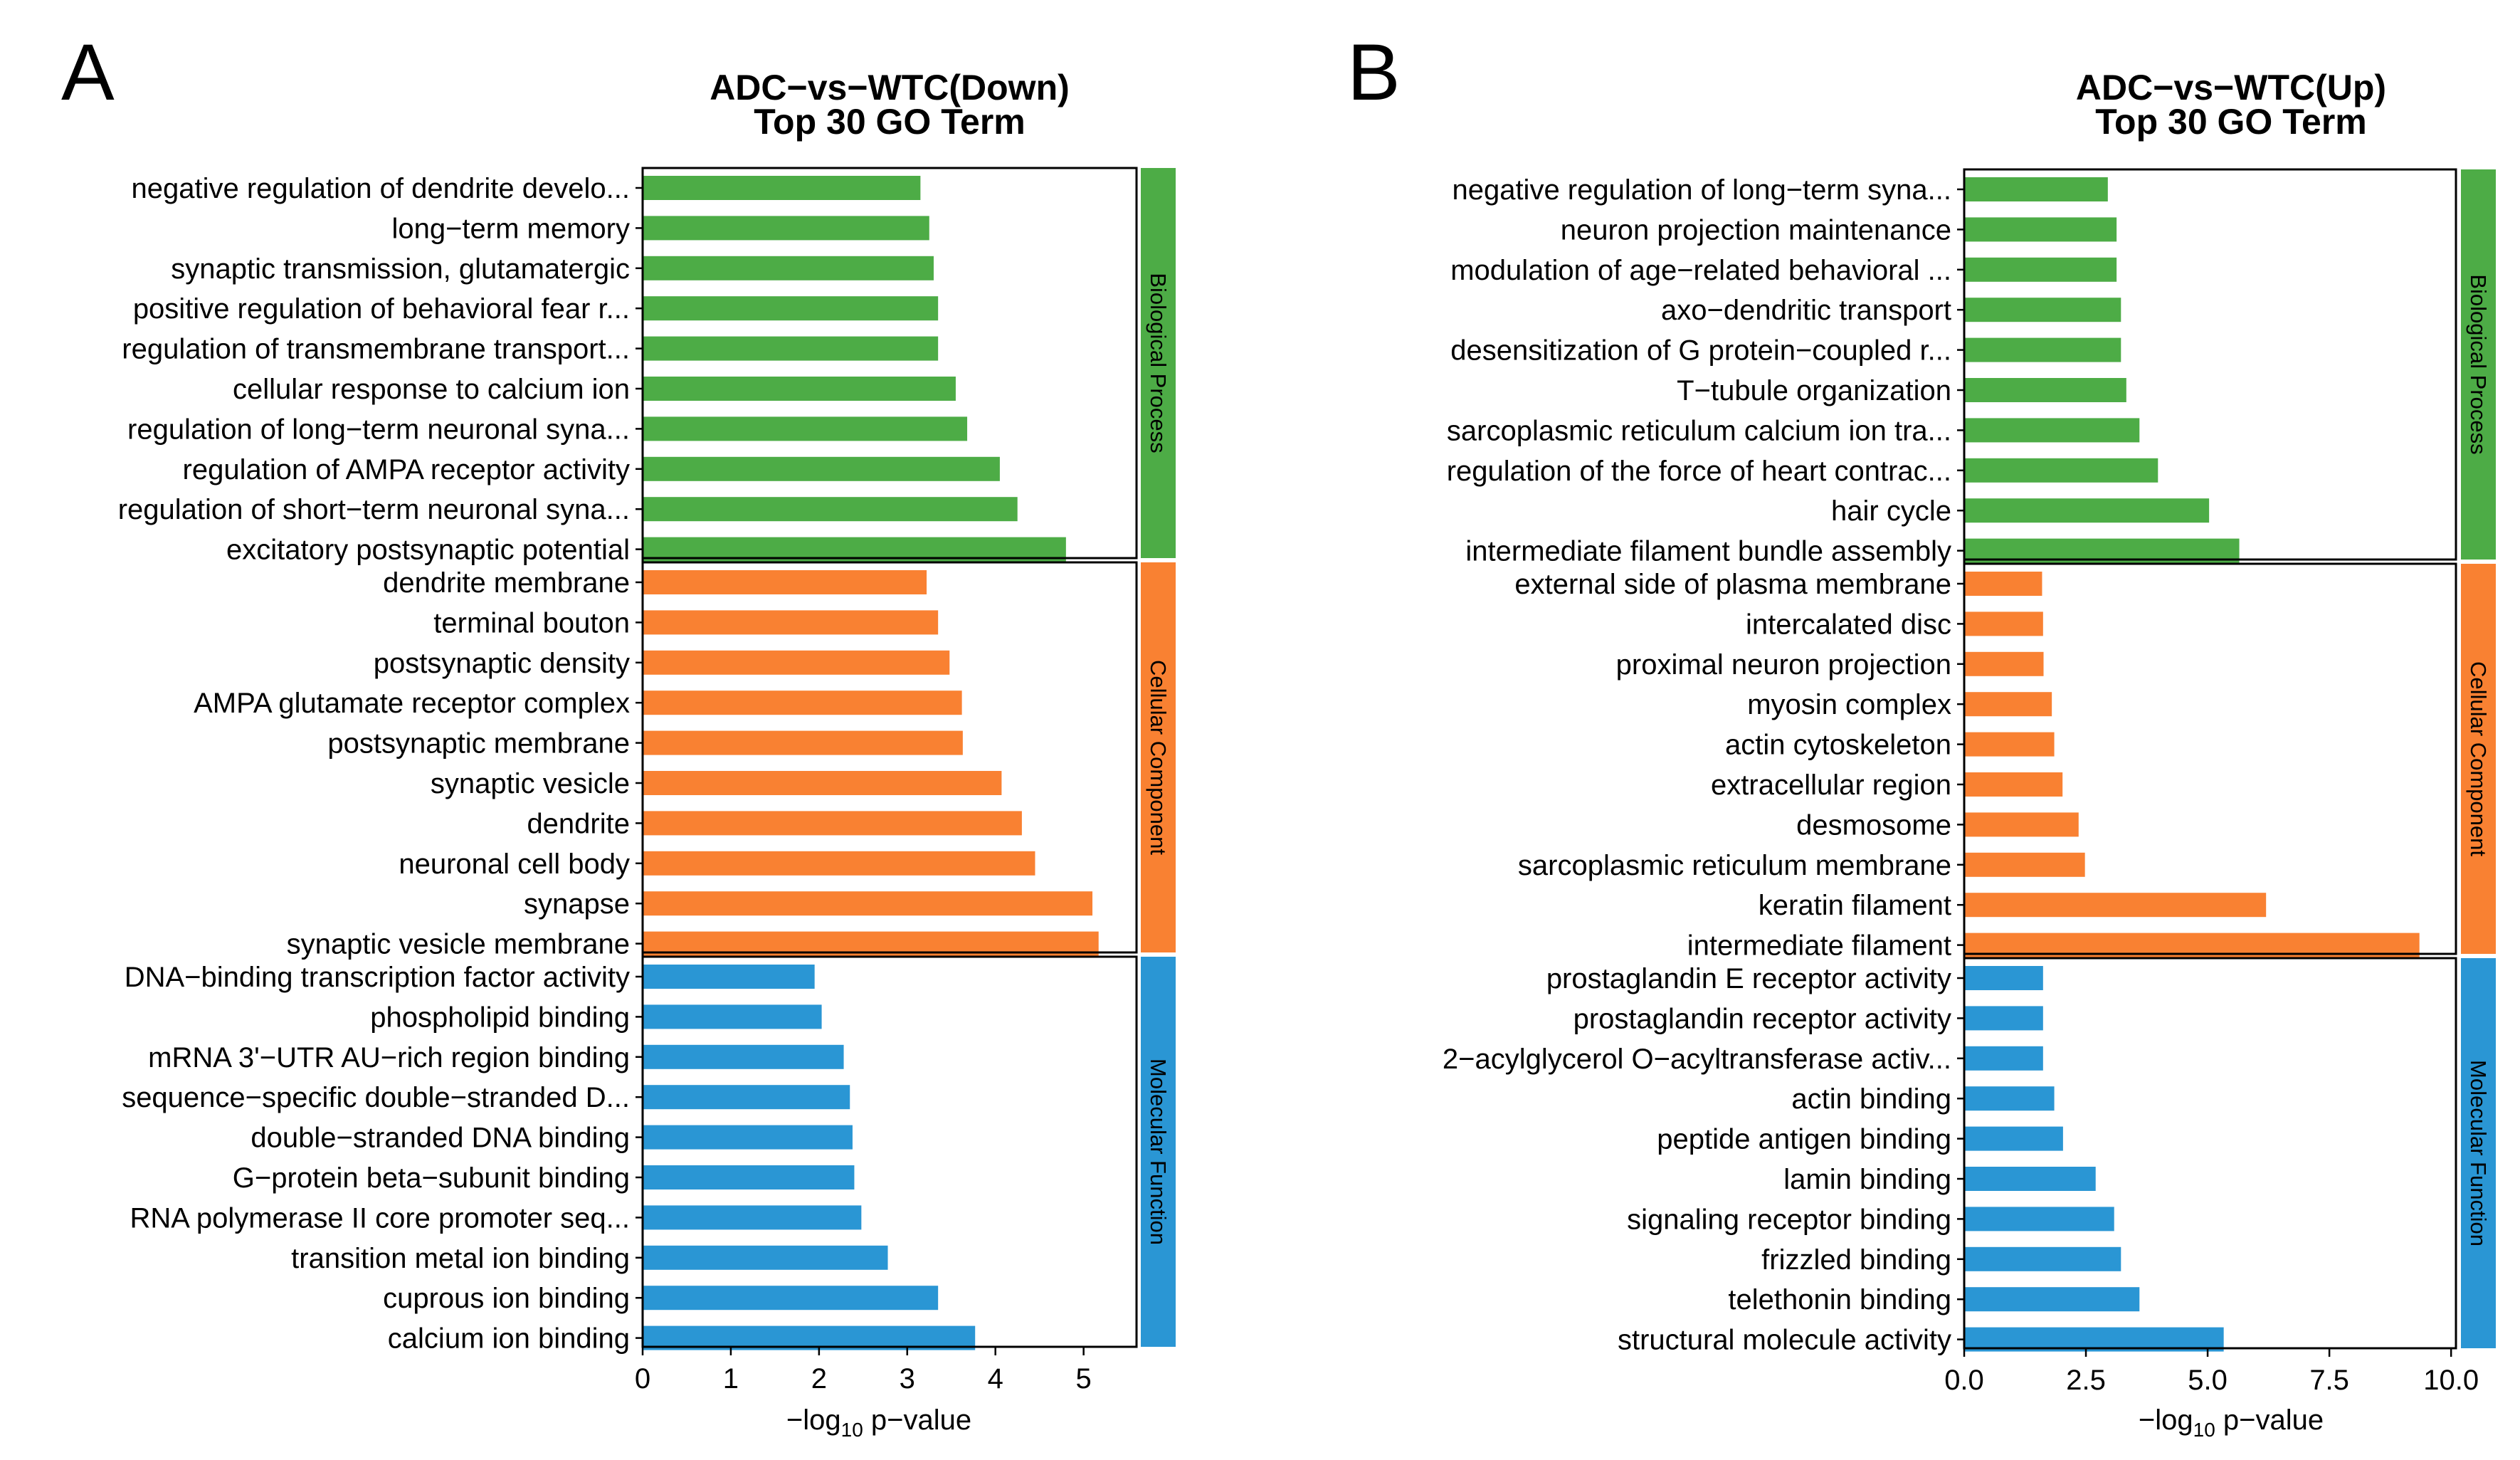 The image size is (2520, 1460). I want to click on term-label: regulation of AMPA receptor activity, so click(406, 470).